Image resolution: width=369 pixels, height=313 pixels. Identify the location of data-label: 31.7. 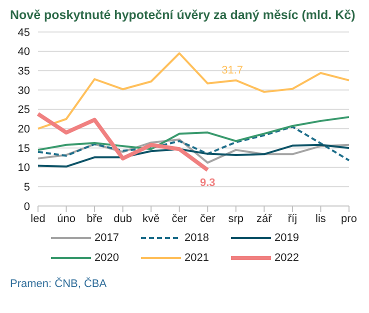
(233, 70).